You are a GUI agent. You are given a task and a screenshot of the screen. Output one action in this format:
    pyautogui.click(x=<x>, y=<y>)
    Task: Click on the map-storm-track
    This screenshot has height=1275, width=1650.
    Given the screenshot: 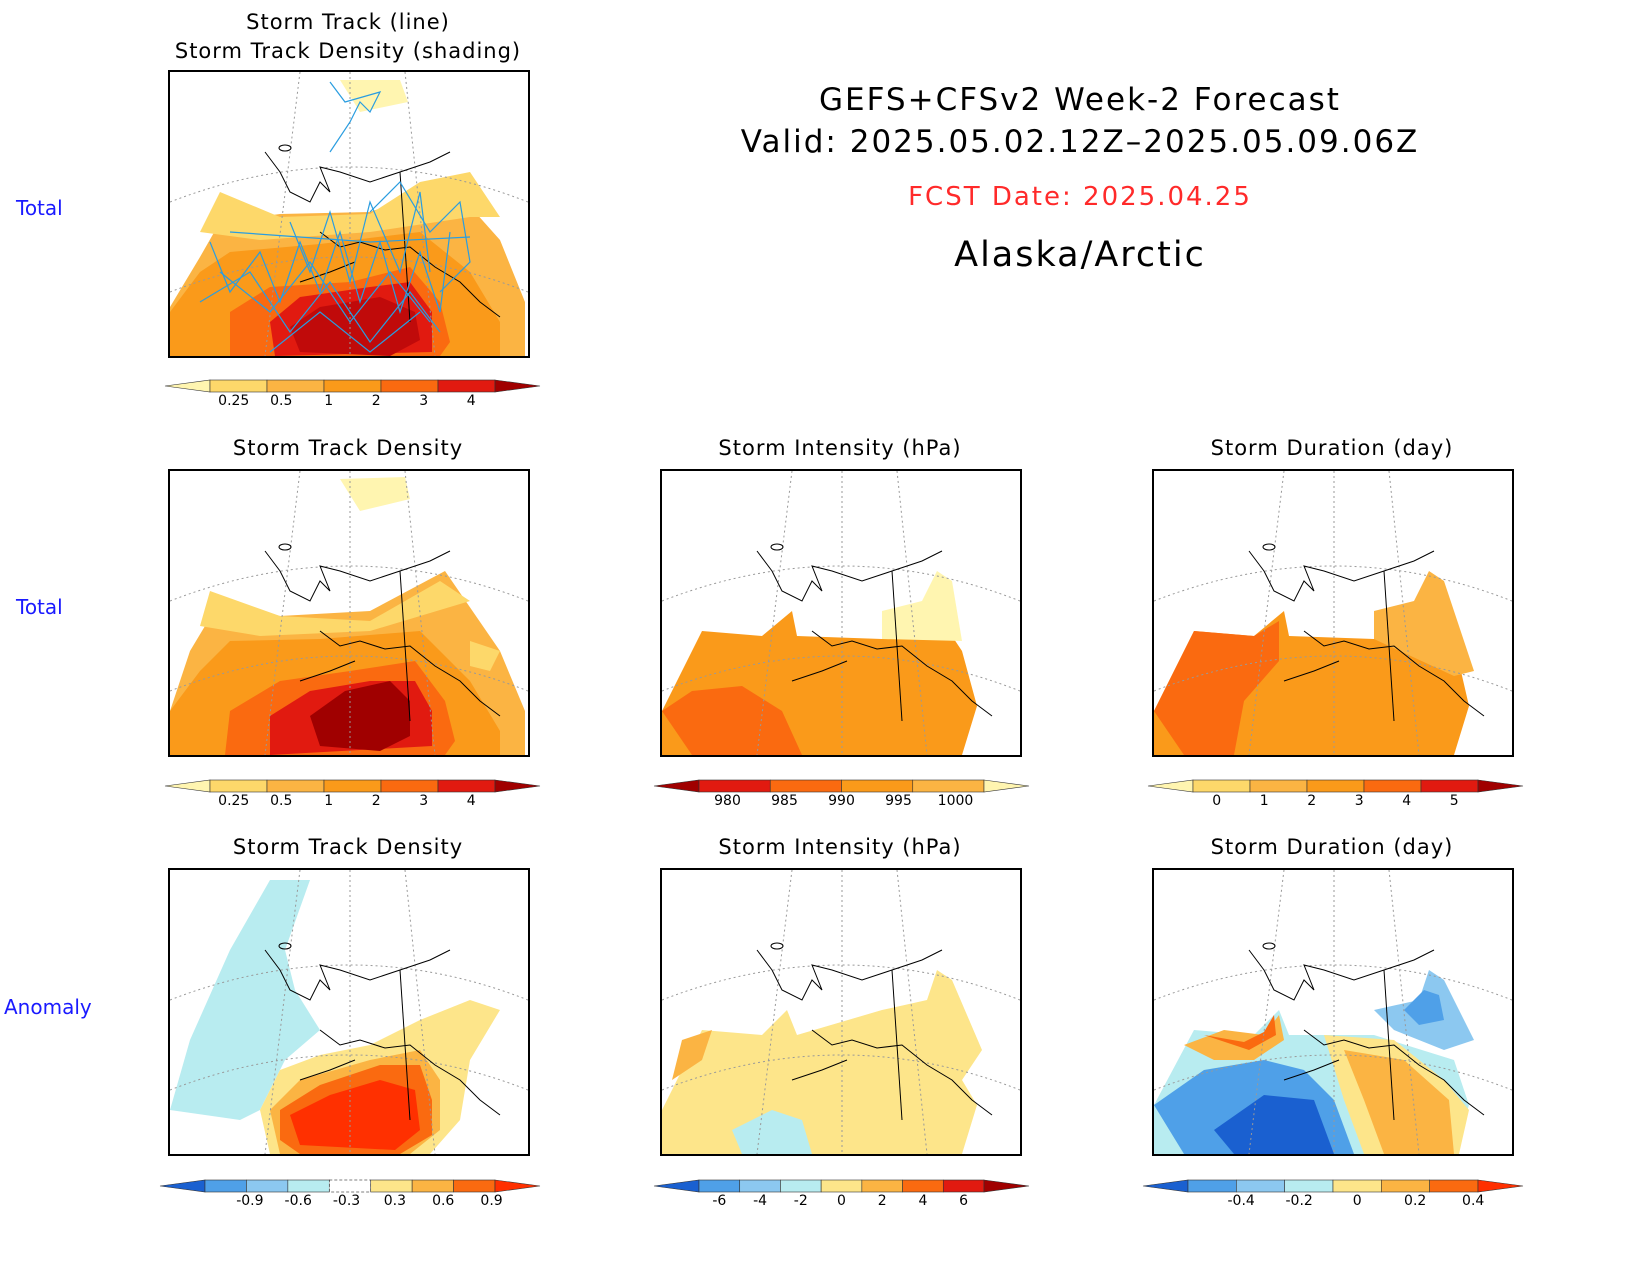 What is the action you would take?
    pyautogui.click(x=349, y=214)
    